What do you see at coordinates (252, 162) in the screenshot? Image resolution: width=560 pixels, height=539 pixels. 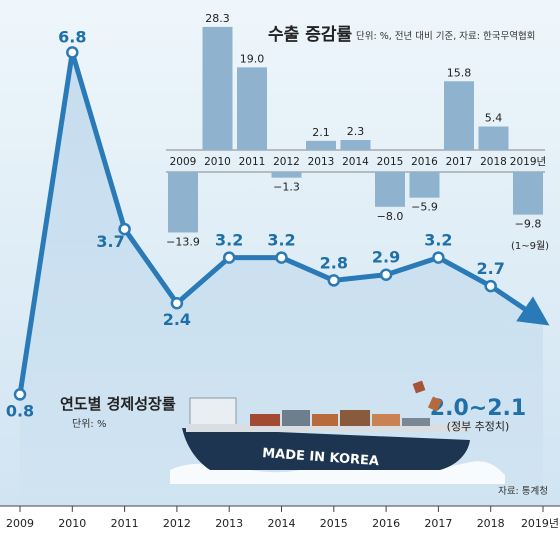 I see `export-category-label: 2011` at bounding box center [252, 162].